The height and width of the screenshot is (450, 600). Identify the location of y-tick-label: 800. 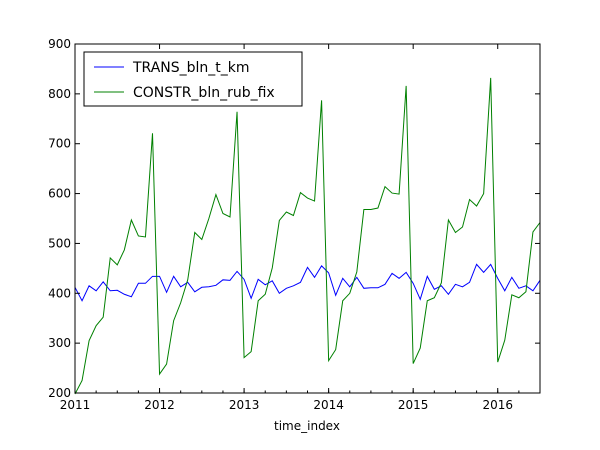
(59, 94).